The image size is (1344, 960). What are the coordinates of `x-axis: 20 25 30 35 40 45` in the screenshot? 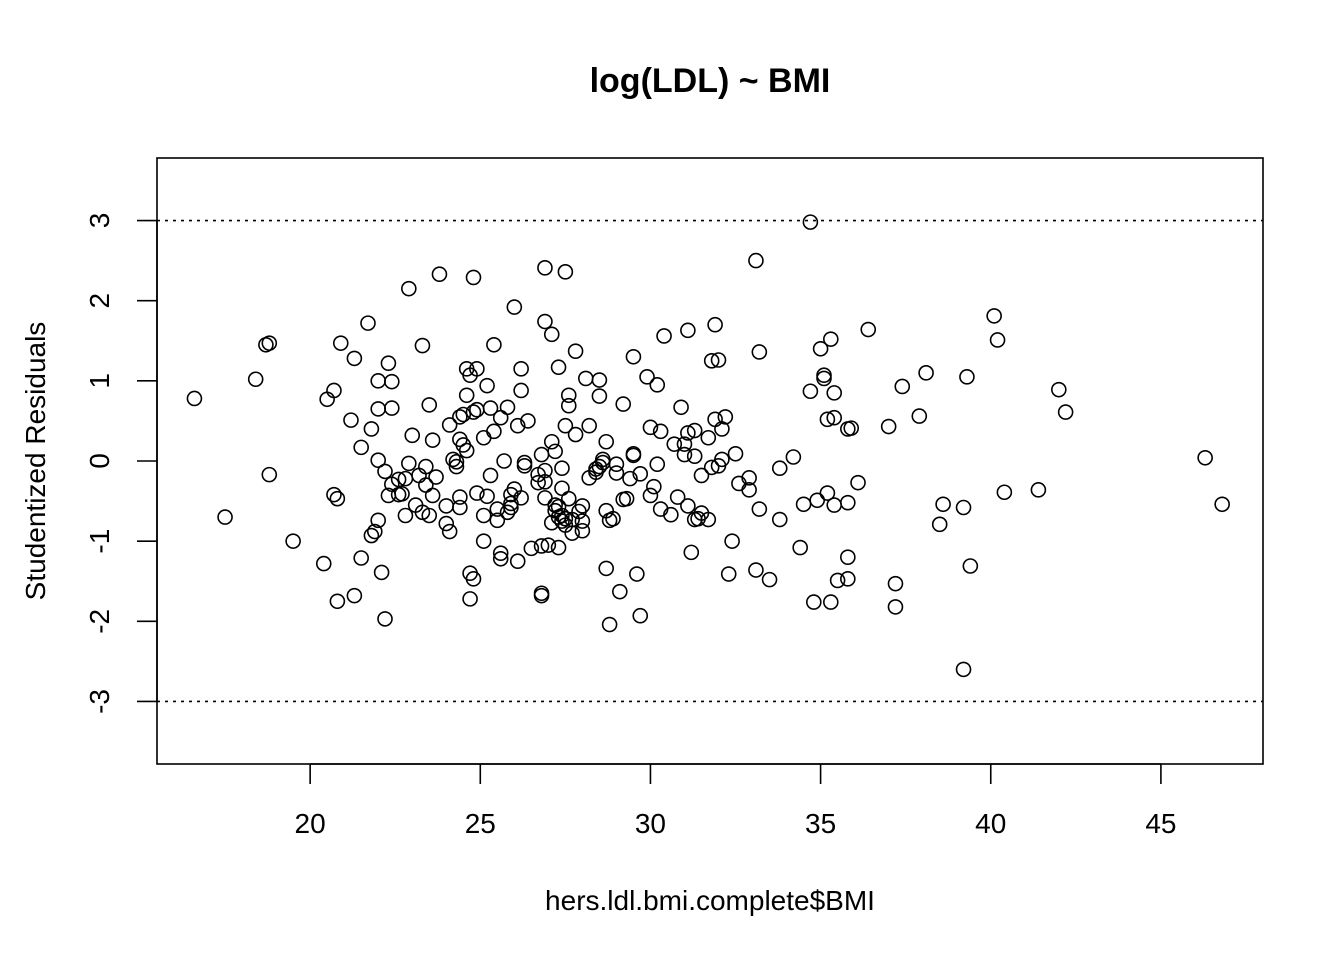 It's located at (735, 801).